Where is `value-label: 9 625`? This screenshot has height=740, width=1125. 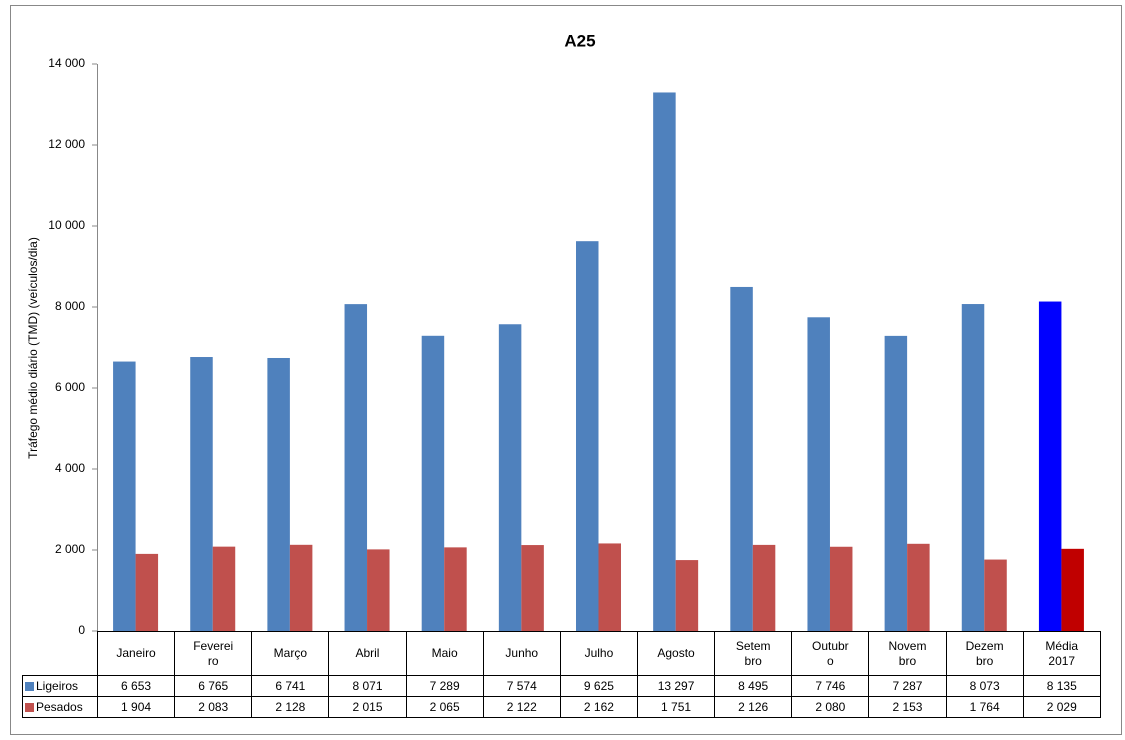 value-label: 9 625 is located at coordinates (598, 686).